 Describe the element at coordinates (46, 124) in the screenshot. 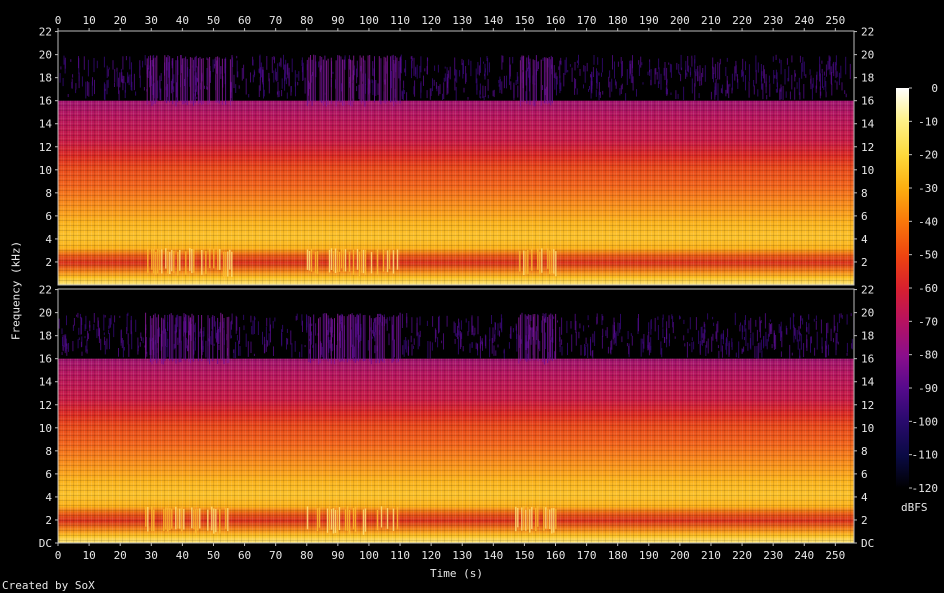

I see `y-tick-label: 14` at that location.